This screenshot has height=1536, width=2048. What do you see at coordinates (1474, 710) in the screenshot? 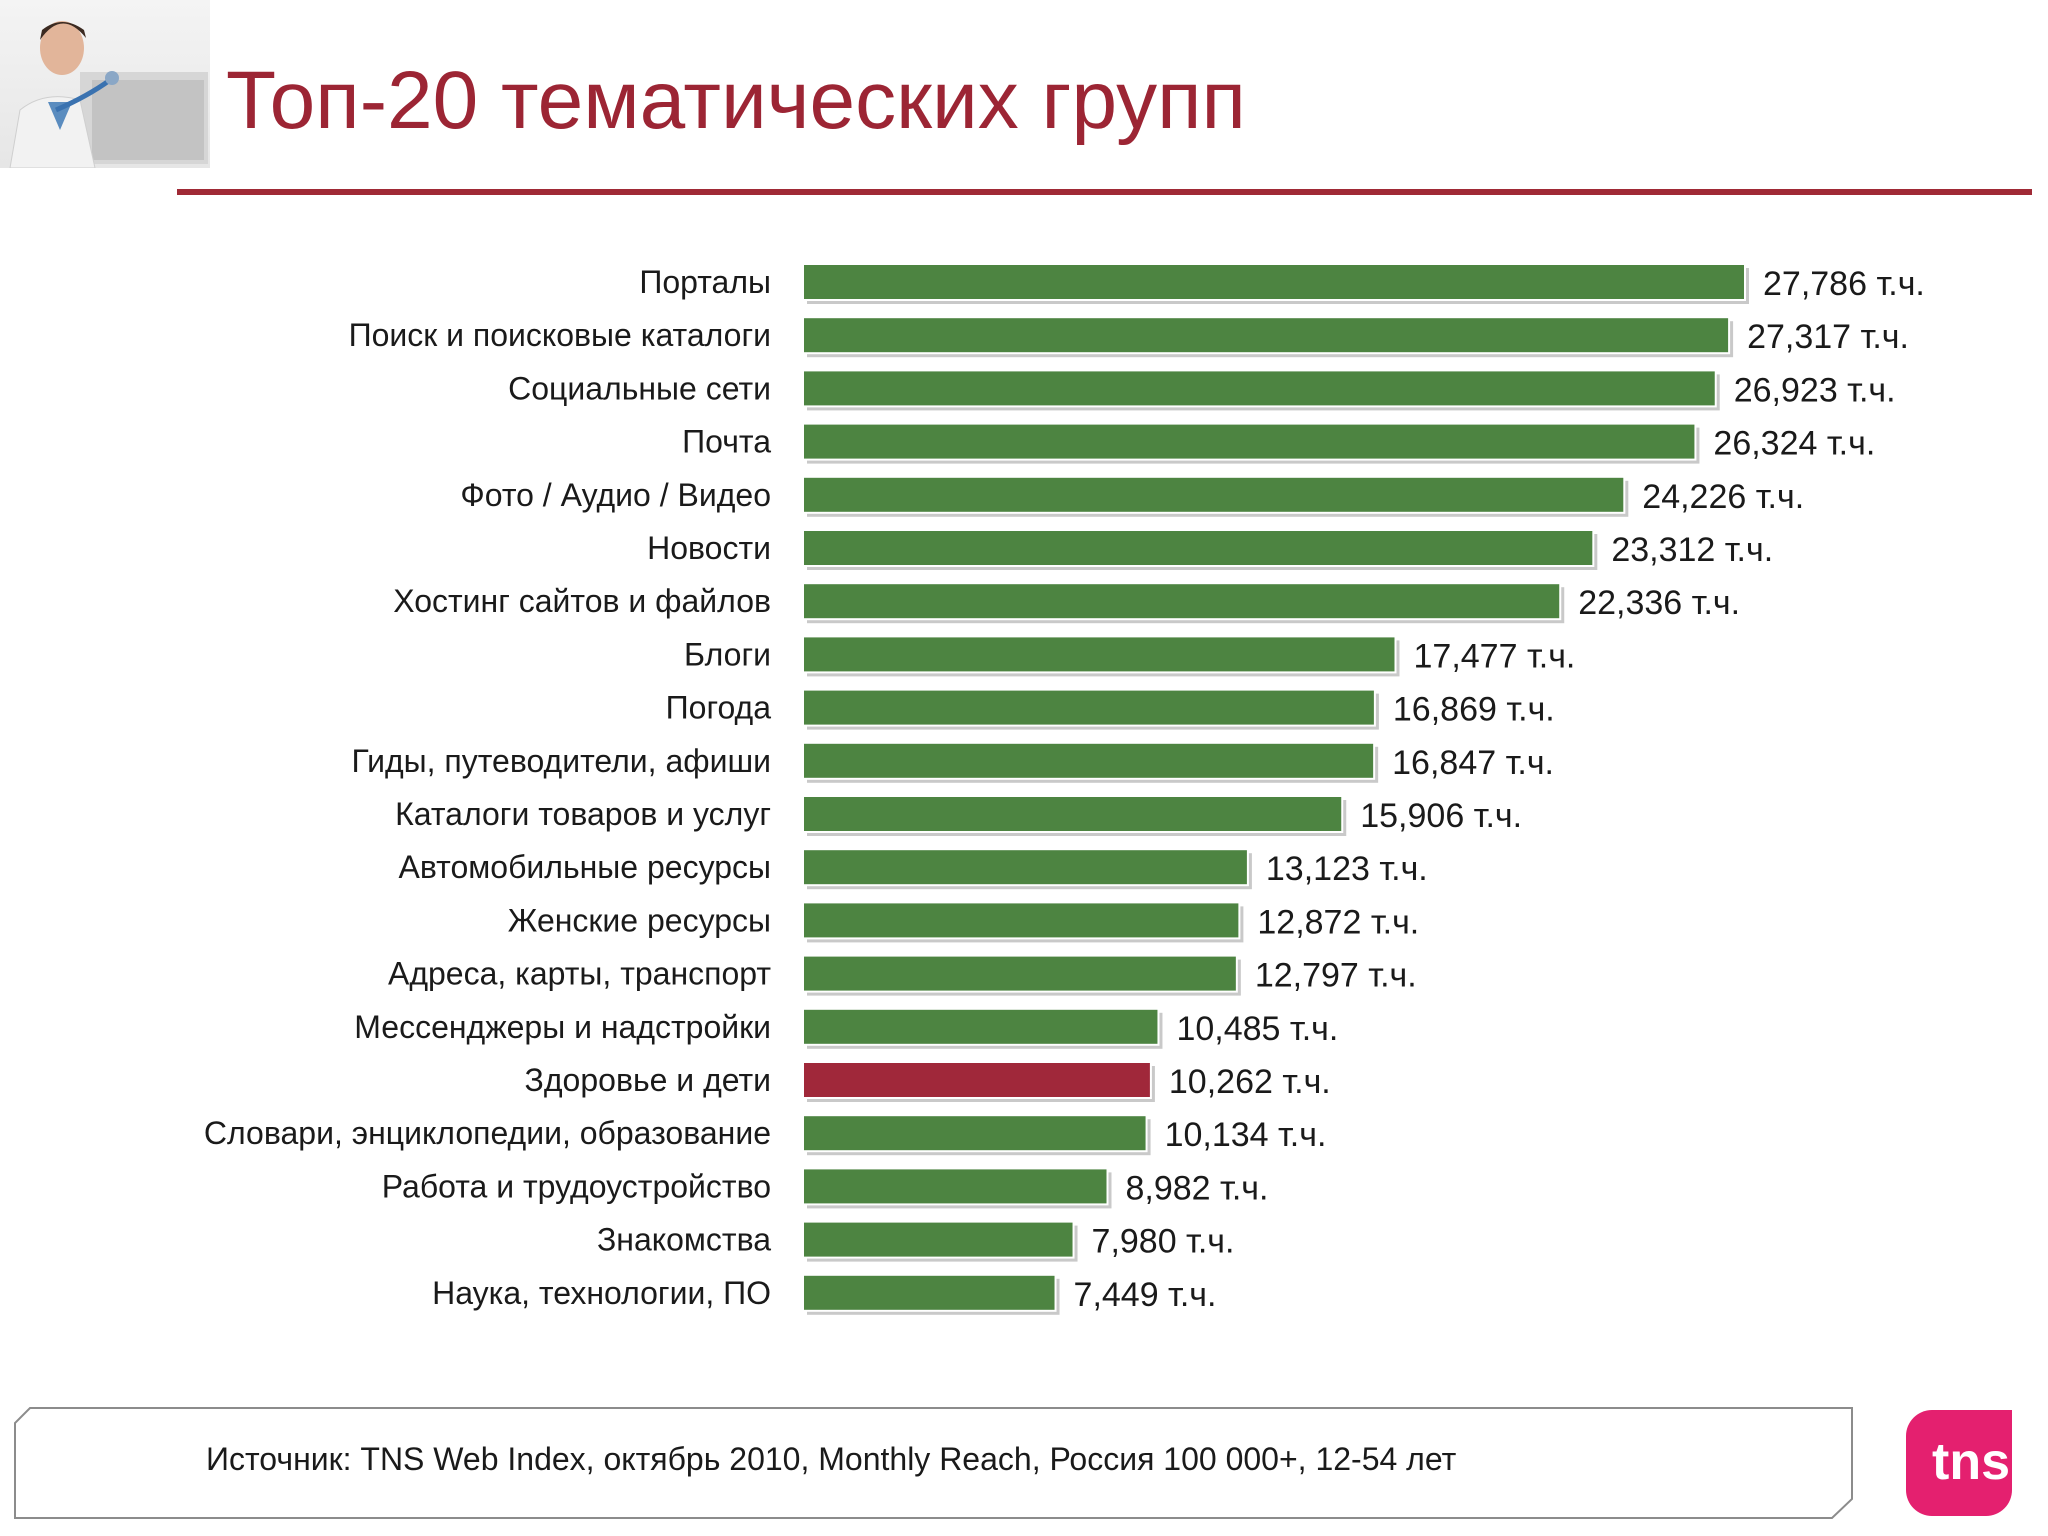
I see `value-label: 16,869 т.ч.` at bounding box center [1474, 710].